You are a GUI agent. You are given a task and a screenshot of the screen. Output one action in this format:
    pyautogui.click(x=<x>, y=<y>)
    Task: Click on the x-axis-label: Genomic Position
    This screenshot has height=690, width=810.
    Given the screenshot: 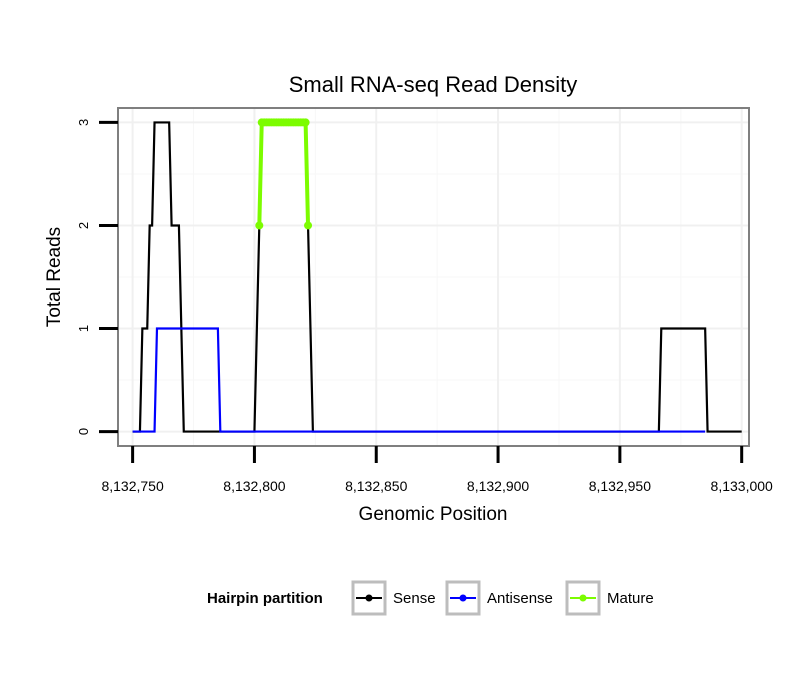 What is the action you would take?
    pyautogui.click(x=433, y=514)
    